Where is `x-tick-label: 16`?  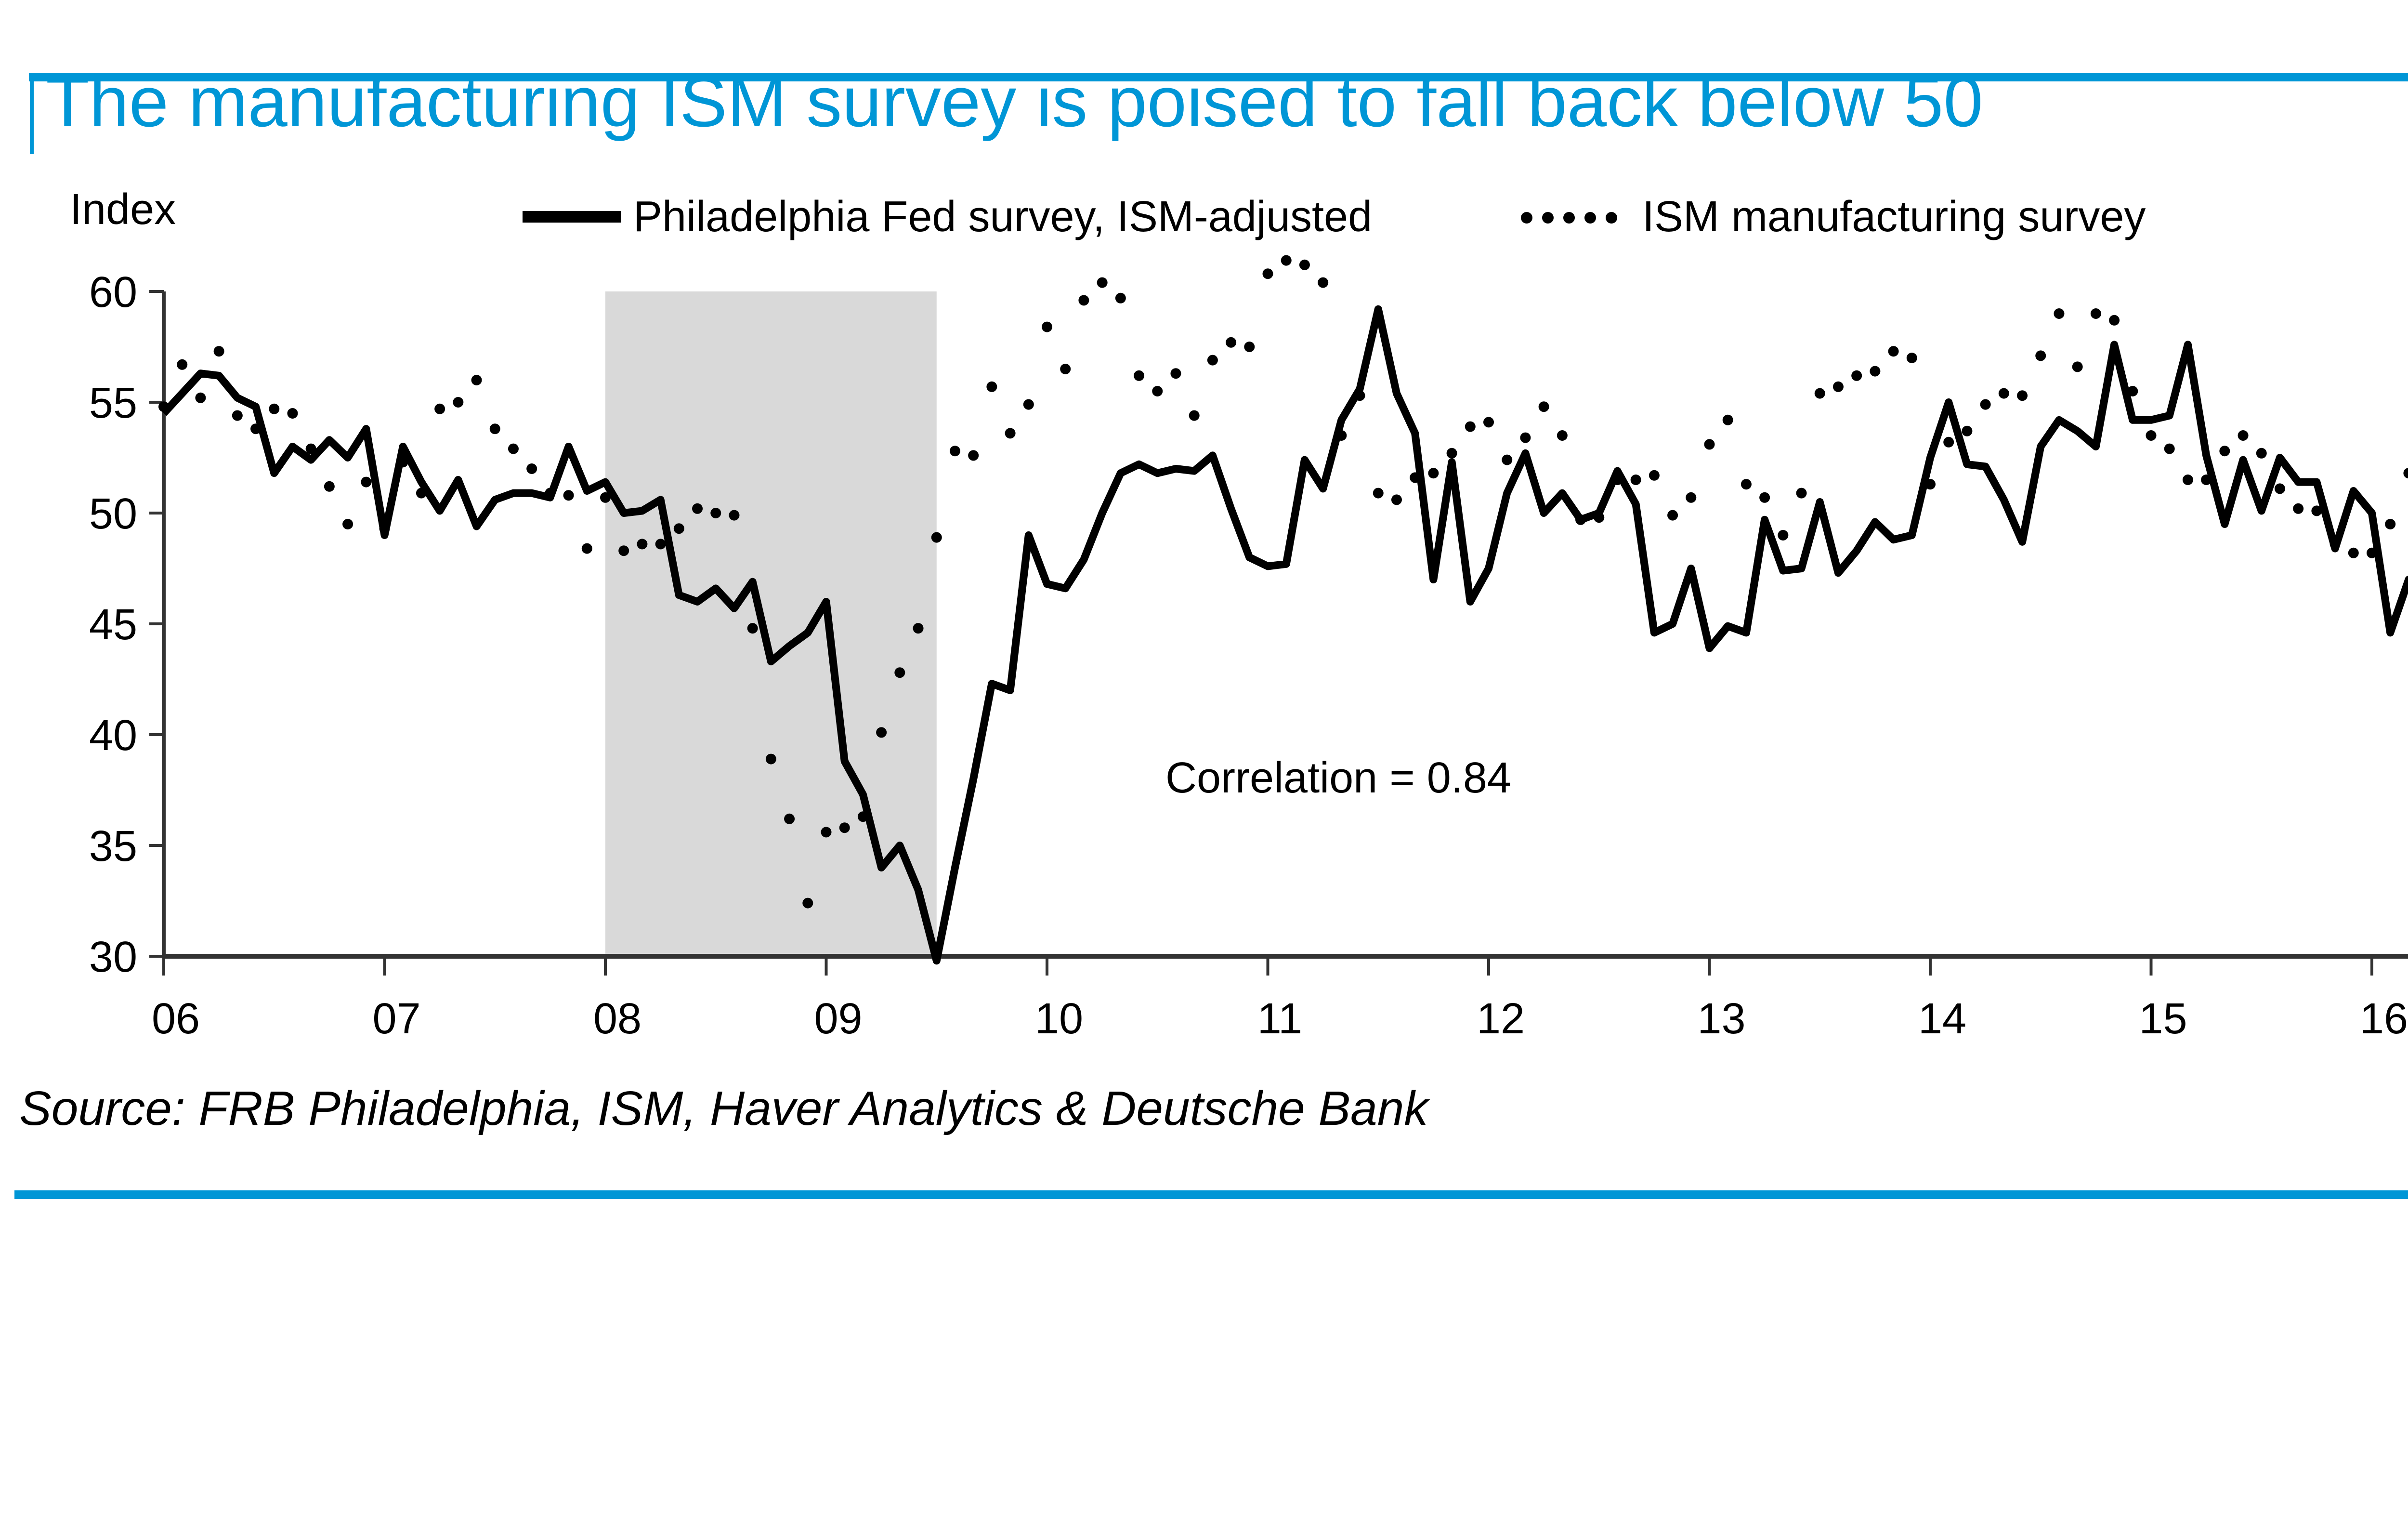 x-tick-label: 16 is located at coordinates (2384, 1019).